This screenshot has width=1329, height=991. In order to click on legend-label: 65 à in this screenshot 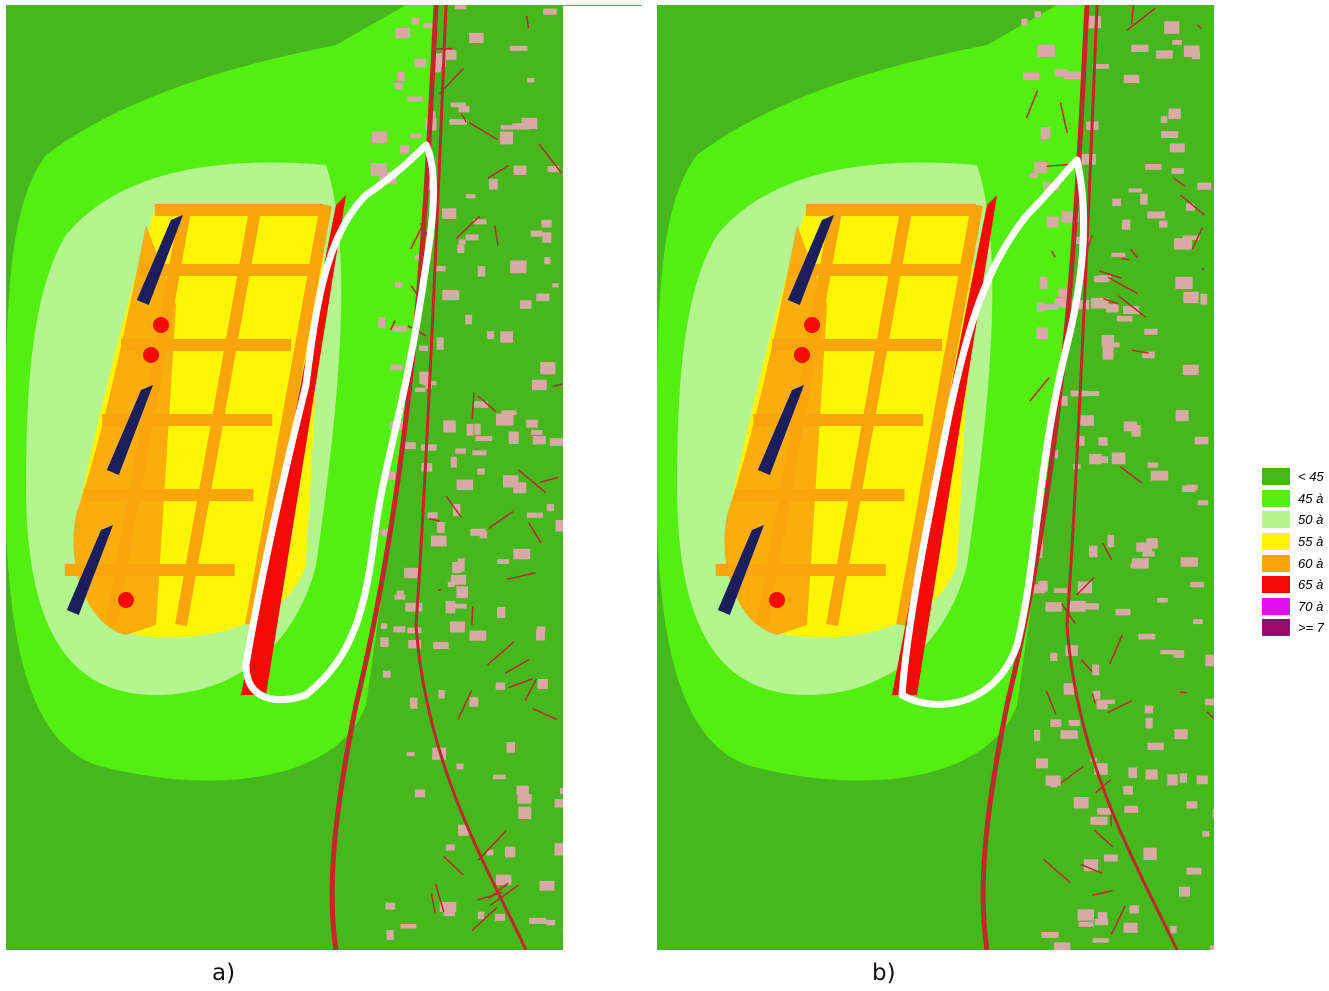, I will do `click(1311, 585)`.